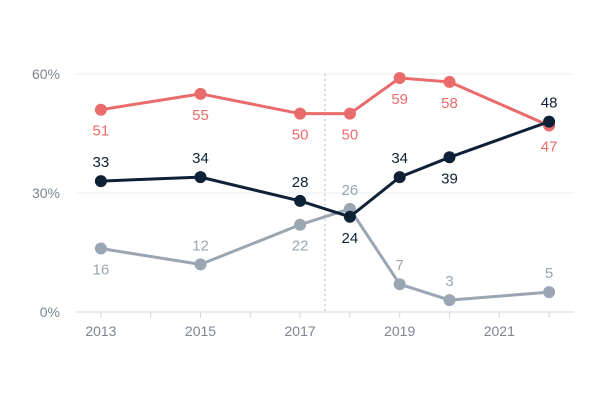 The height and width of the screenshot is (405, 600). I want to click on data-label-red: 59, so click(399, 99).